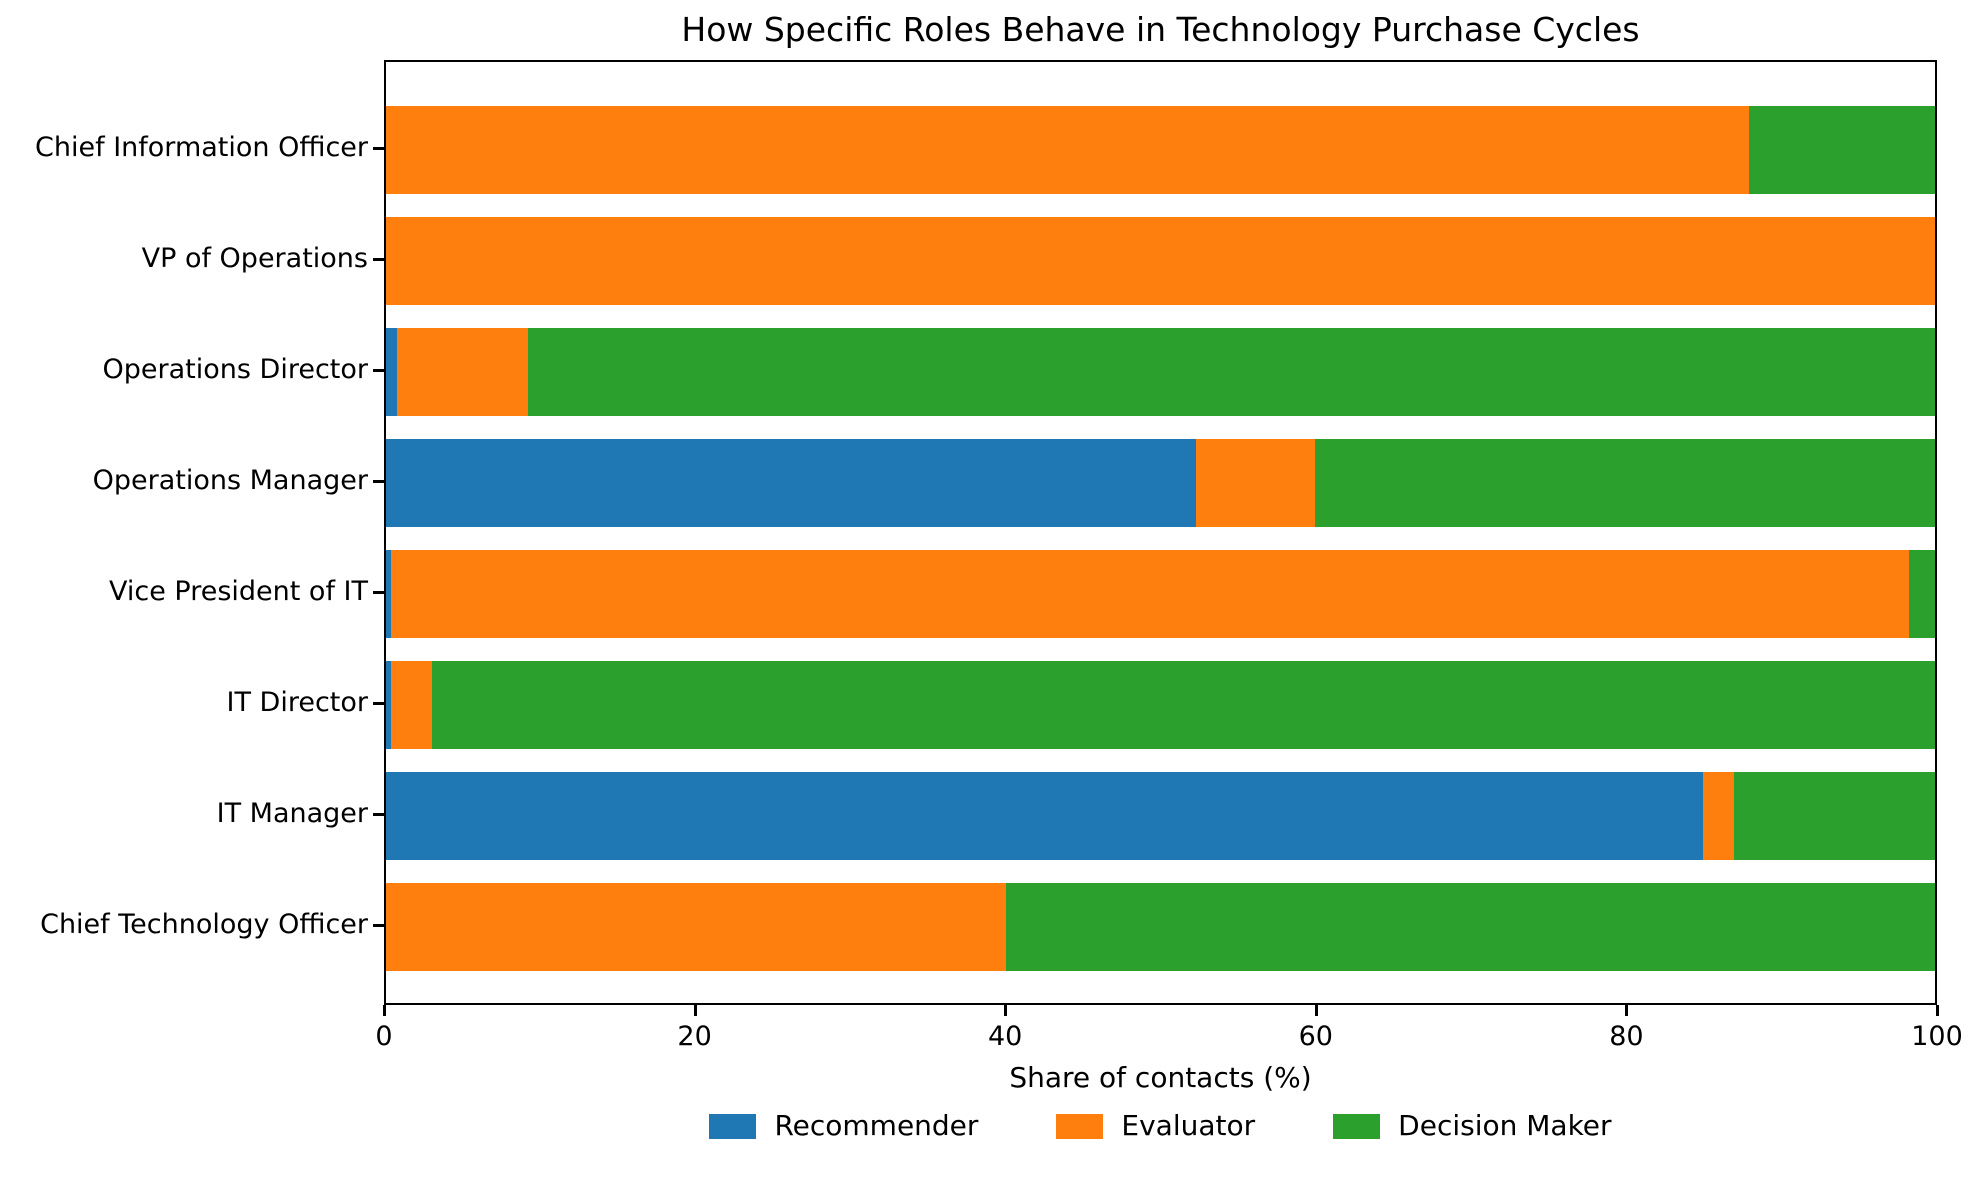 This screenshot has height=1179, width=1979. What do you see at coordinates (1188, 1125) in the screenshot?
I see `legend-label: Evaluator` at bounding box center [1188, 1125].